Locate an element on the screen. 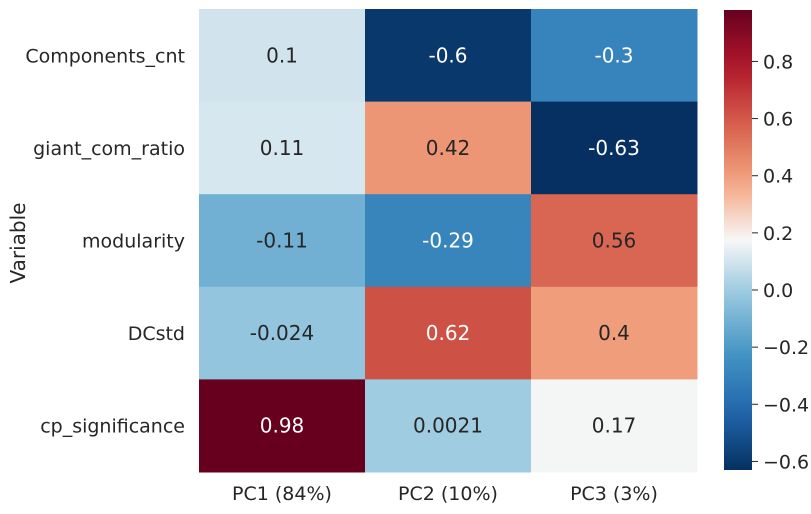 The height and width of the screenshot is (514, 811). cell-value-label: 0.42 is located at coordinates (448, 148).